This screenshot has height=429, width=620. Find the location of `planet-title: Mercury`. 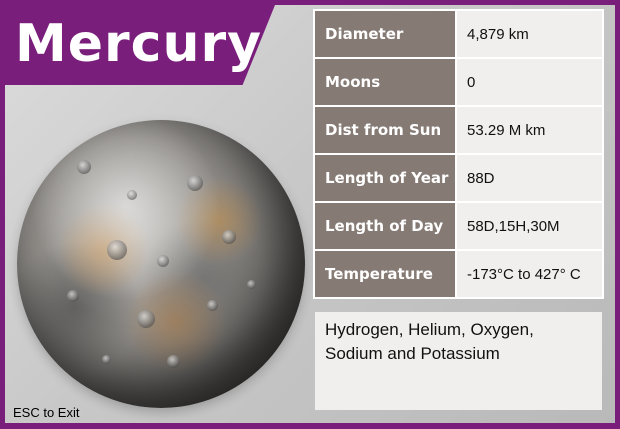

planet-title: Mercury is located at coordinates (139, 44).